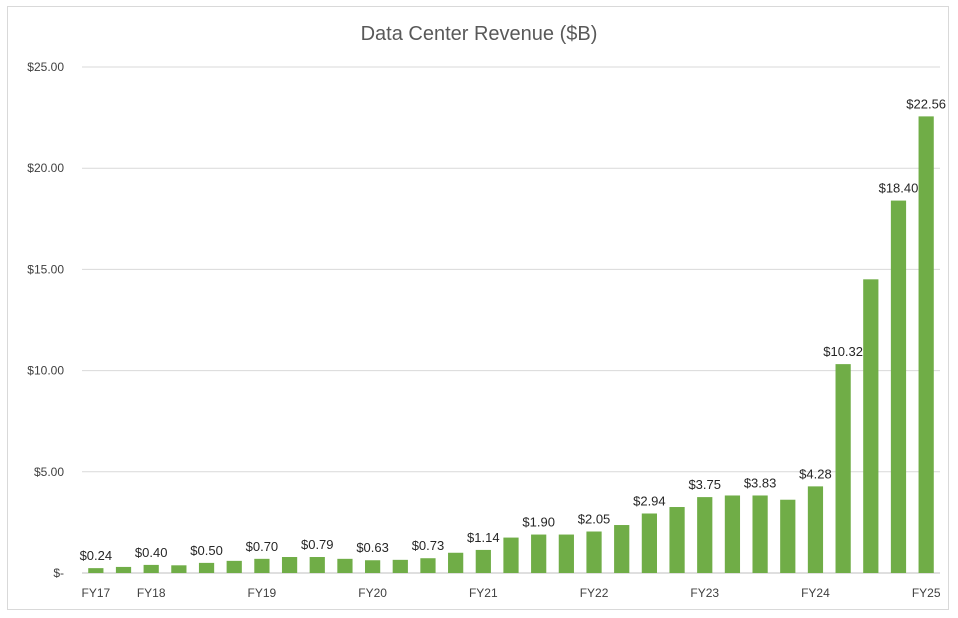  What do you see at coordinates (45, 67) in the screenshot?
I see `y-tick-label: $25.00` at bounding box center [45, 67].